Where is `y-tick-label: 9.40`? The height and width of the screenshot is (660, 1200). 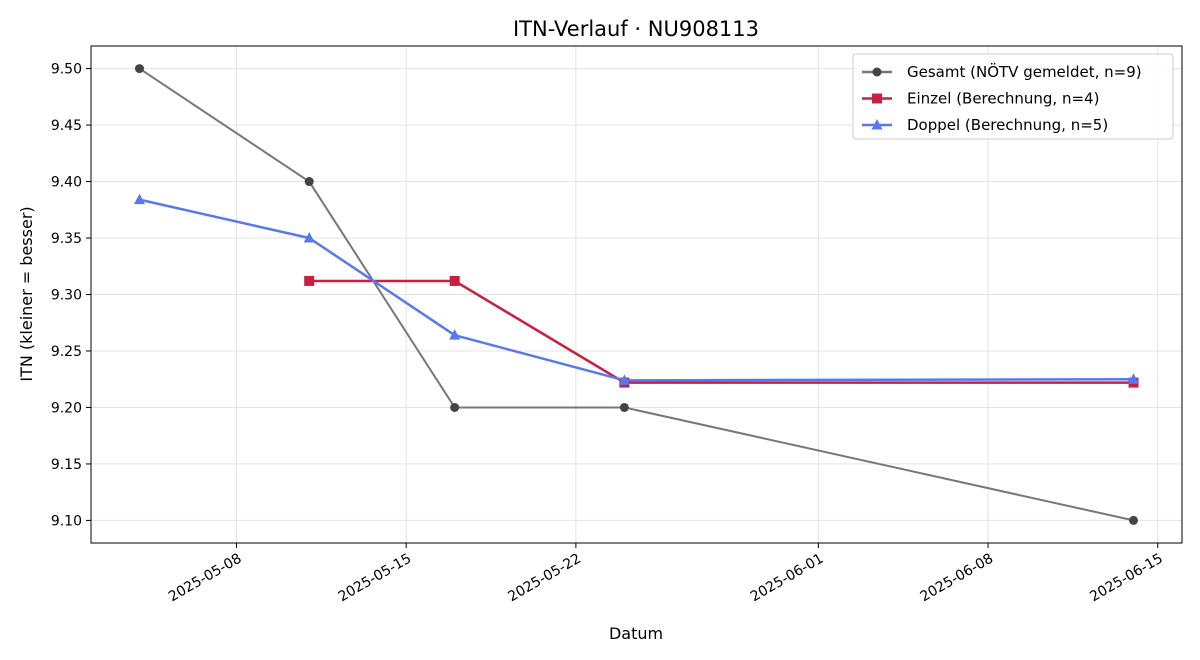
y-tick-label: 9.40 is located at coordinates (66, 183).